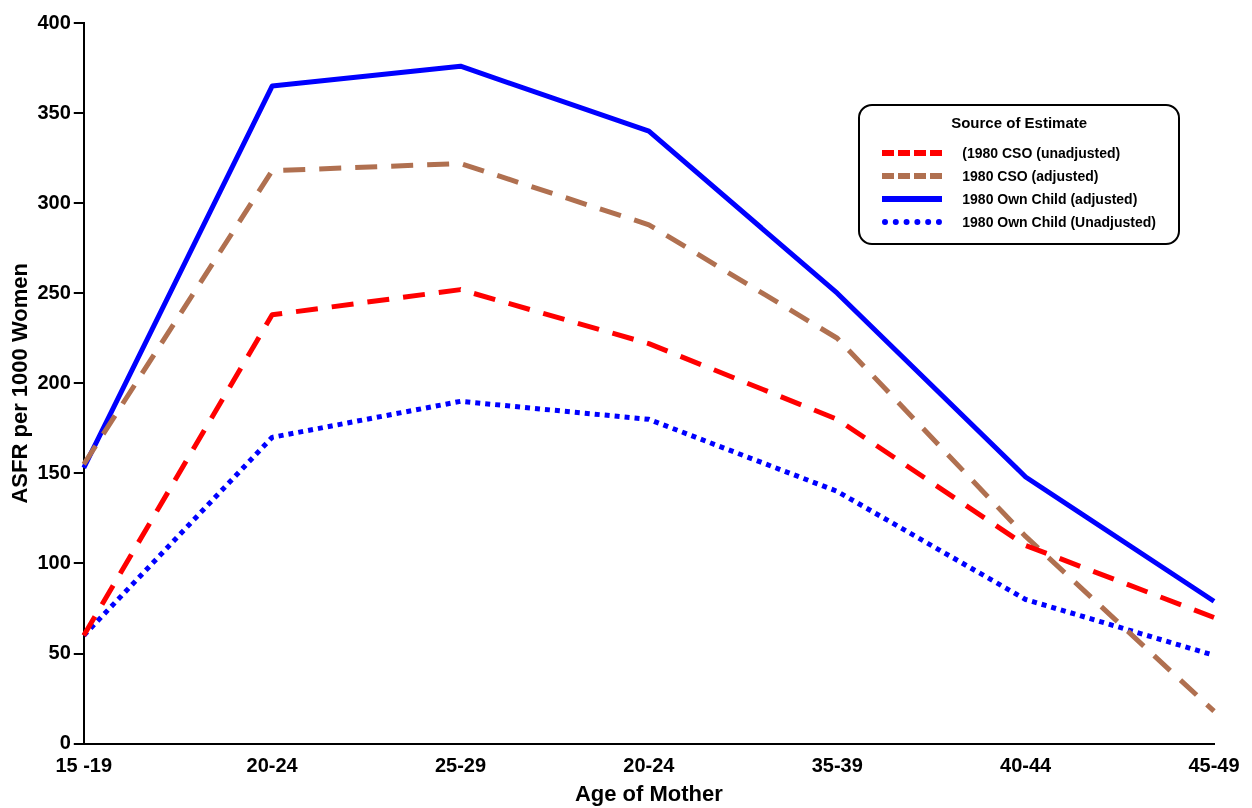 The height and width of the screenshot is (808, 1252). Describe the element at coordinates (54, 291) in the screenshot. I see `y-tick-label: 250` at that location.